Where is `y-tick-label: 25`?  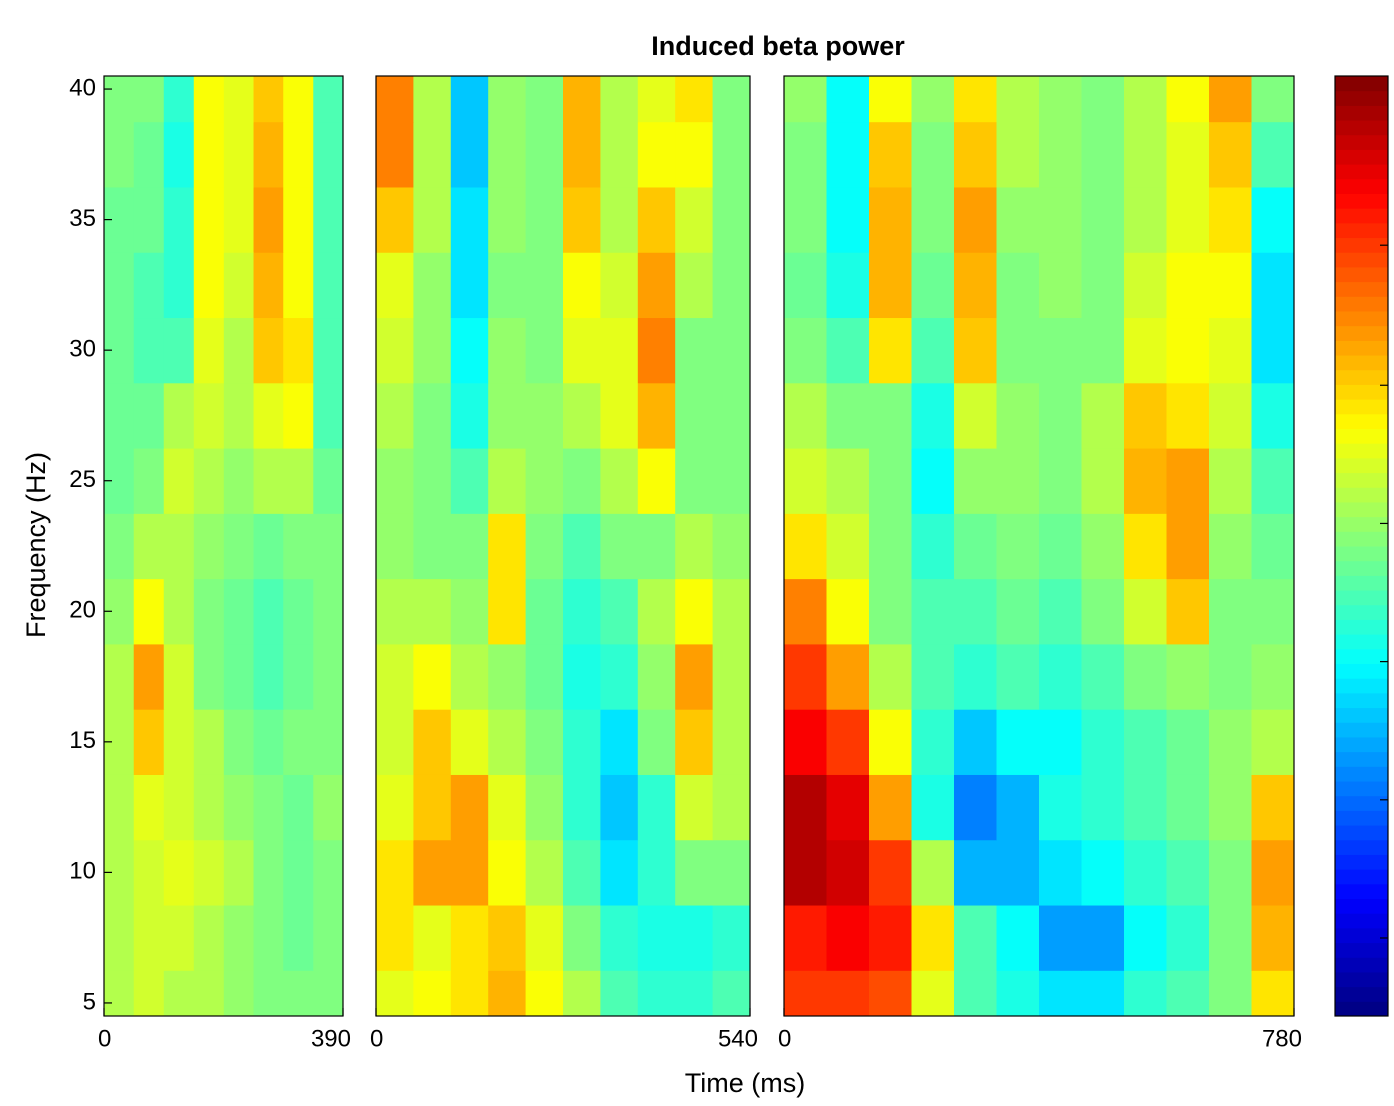
y-tick-label: 25 is located at coordinates (82, 479).